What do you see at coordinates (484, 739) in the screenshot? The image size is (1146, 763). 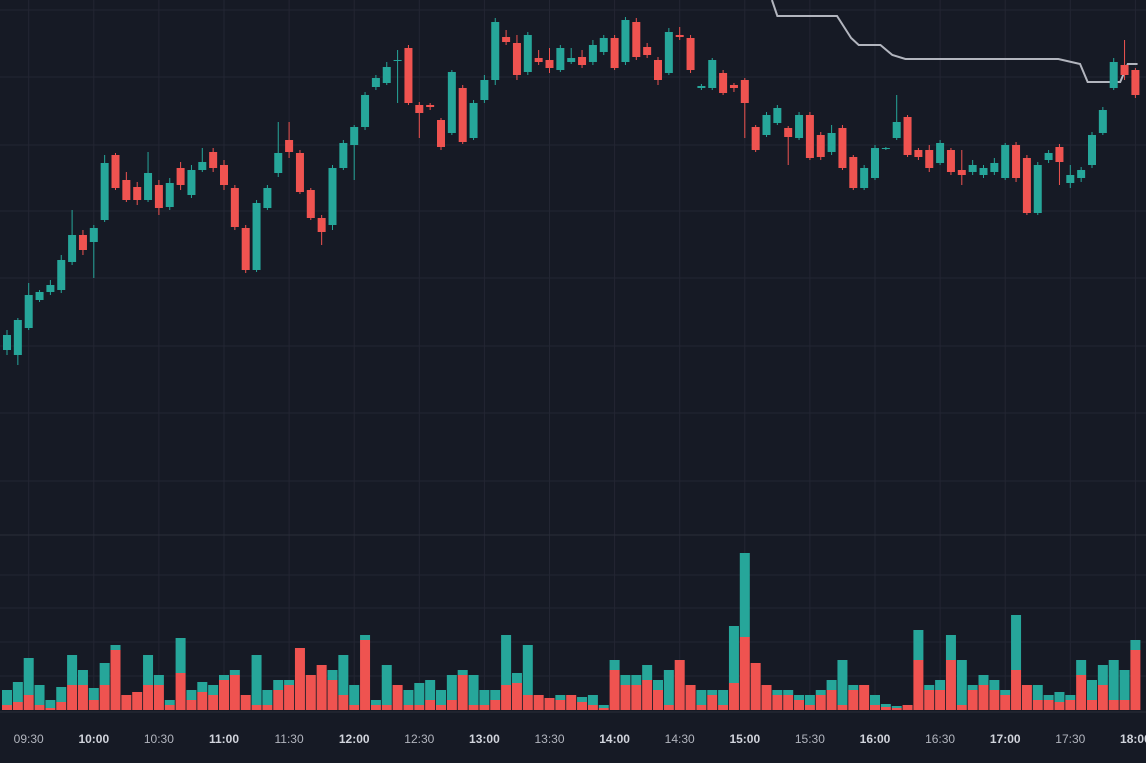 I see `x-tick-label: 13:00` at bounding box center [484, 739].